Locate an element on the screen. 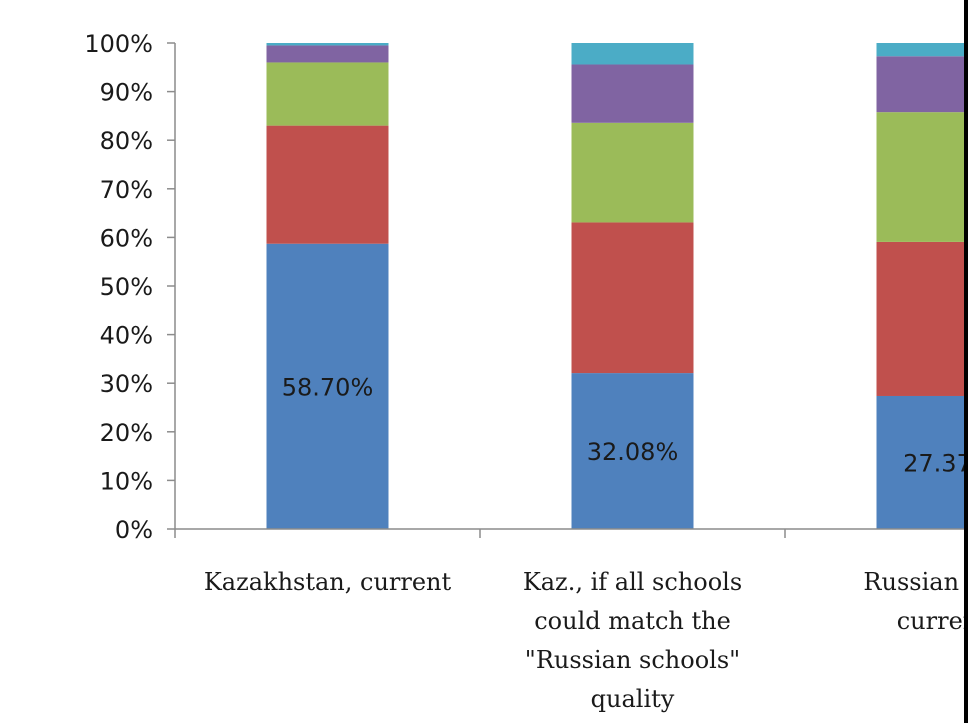  y-axis: 0% 10% 20% 30% 40% 50% 60% 70% 80% 90% 100% is located at coordinates (130, 287).